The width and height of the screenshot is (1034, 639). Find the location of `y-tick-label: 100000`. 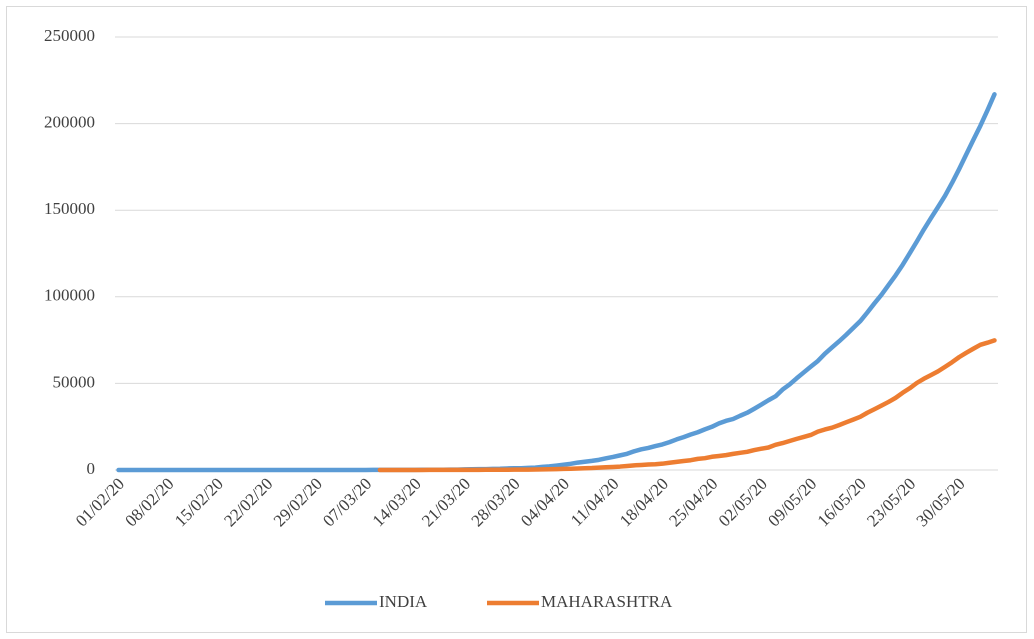

y-tick-label: 100000 is located at coordinates (69, 295).